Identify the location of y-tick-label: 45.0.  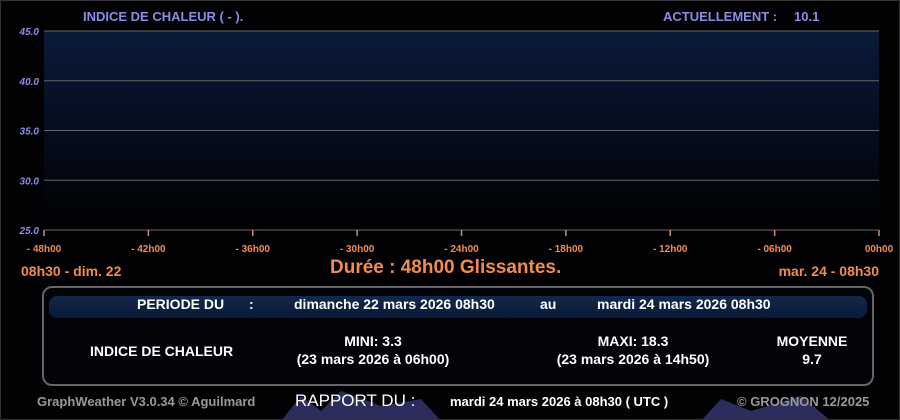
(29, 32).